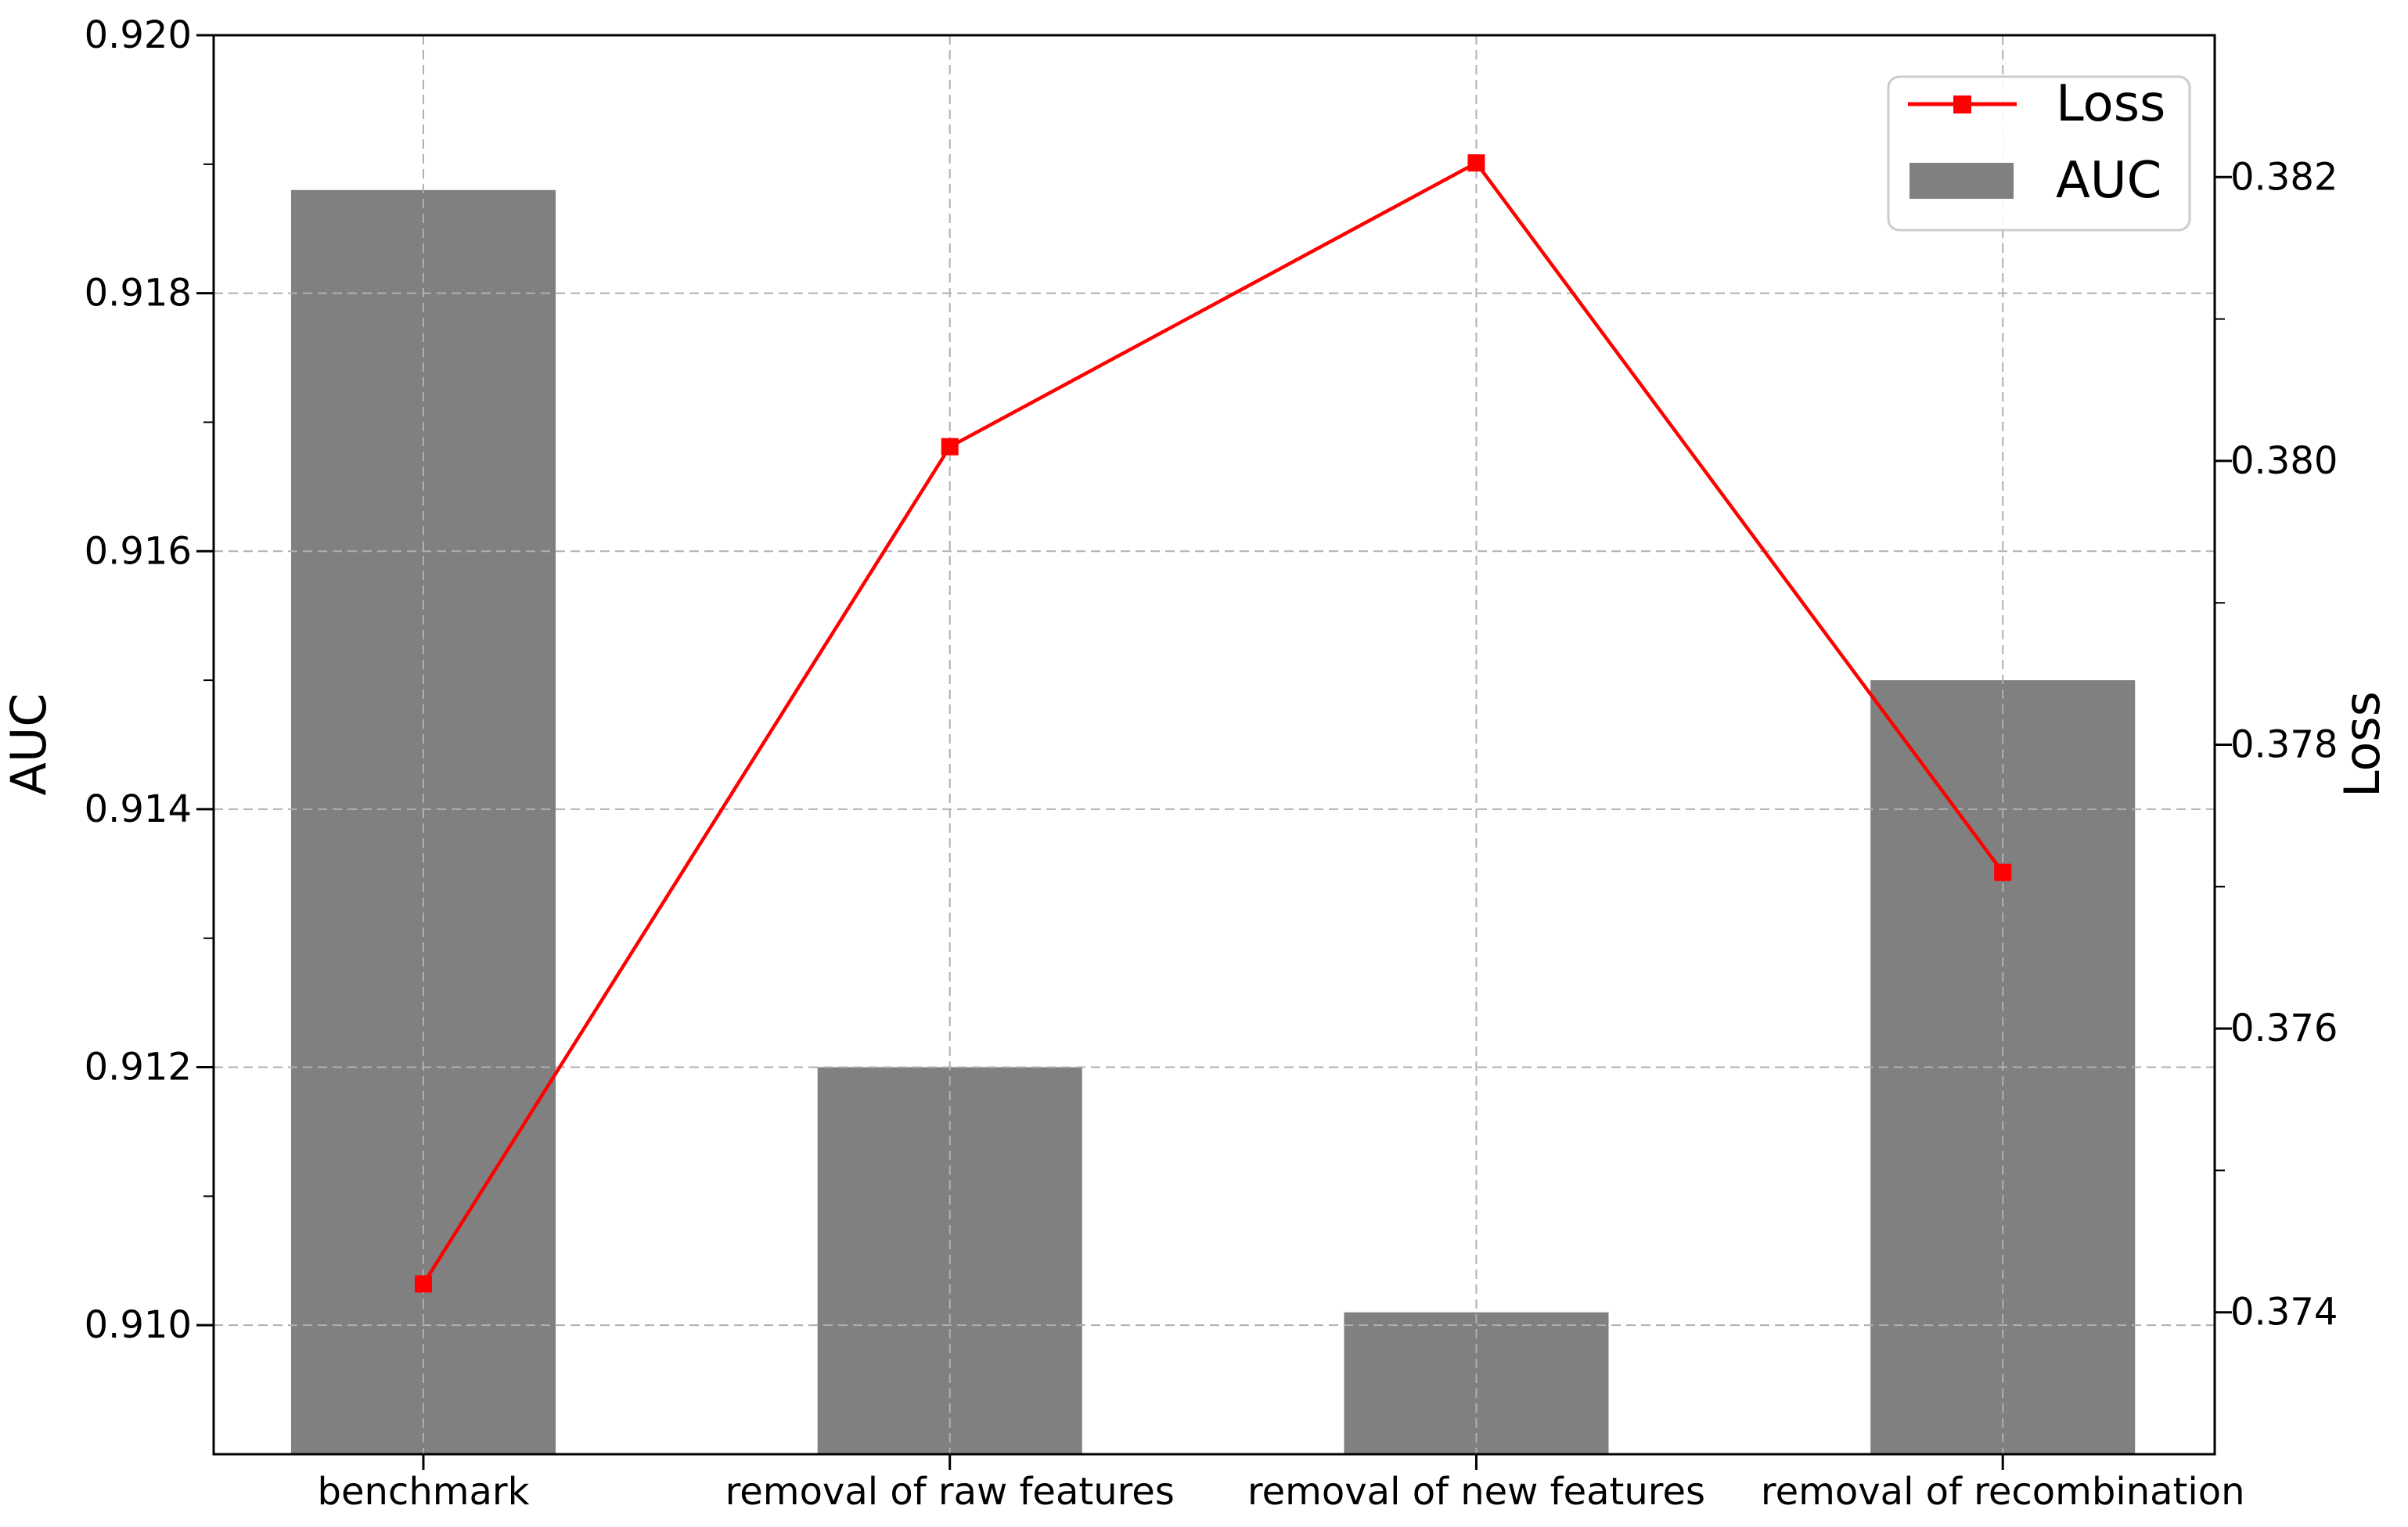 The width and height of the screenshot is (2408, 1527). What do you see at coordinates (1962, 104) in the screenshot?
I see `legend-loss-marker` at bounding box center [1962, 104].